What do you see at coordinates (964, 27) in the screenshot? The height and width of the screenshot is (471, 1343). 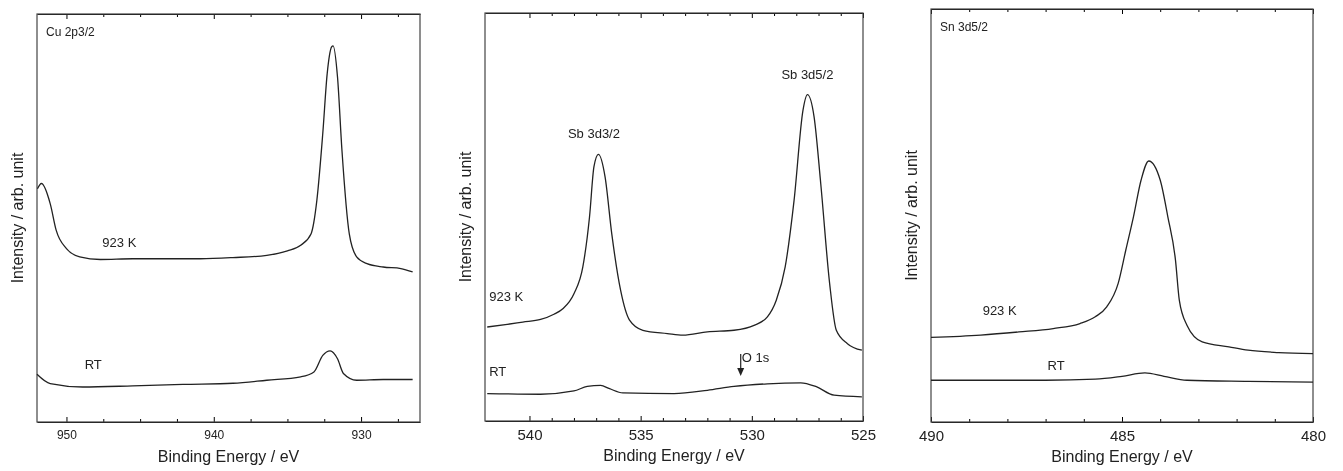 I see `chart-title: Sn 3d5/2` at bounding box center [964, 27].